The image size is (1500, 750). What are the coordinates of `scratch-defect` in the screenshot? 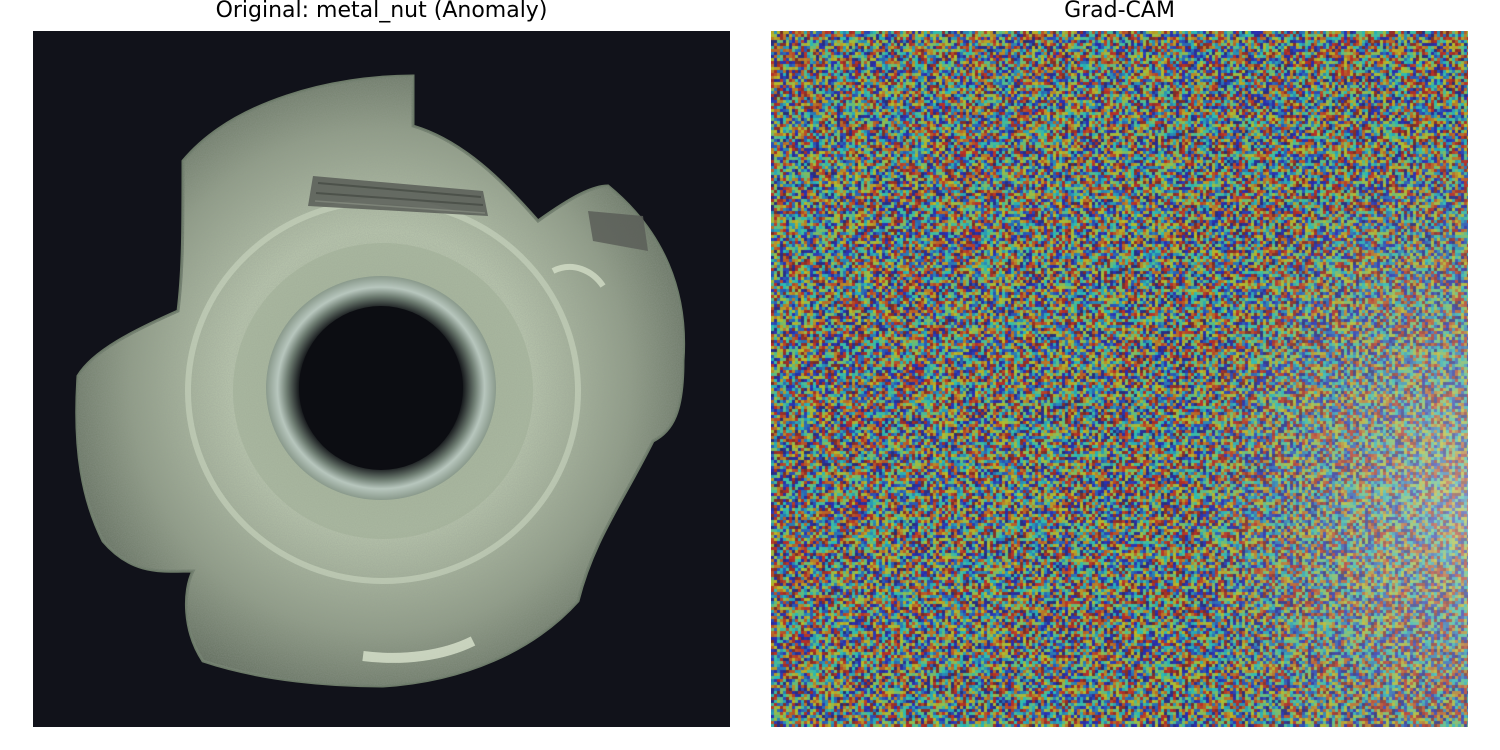 It's located at (478, 213).